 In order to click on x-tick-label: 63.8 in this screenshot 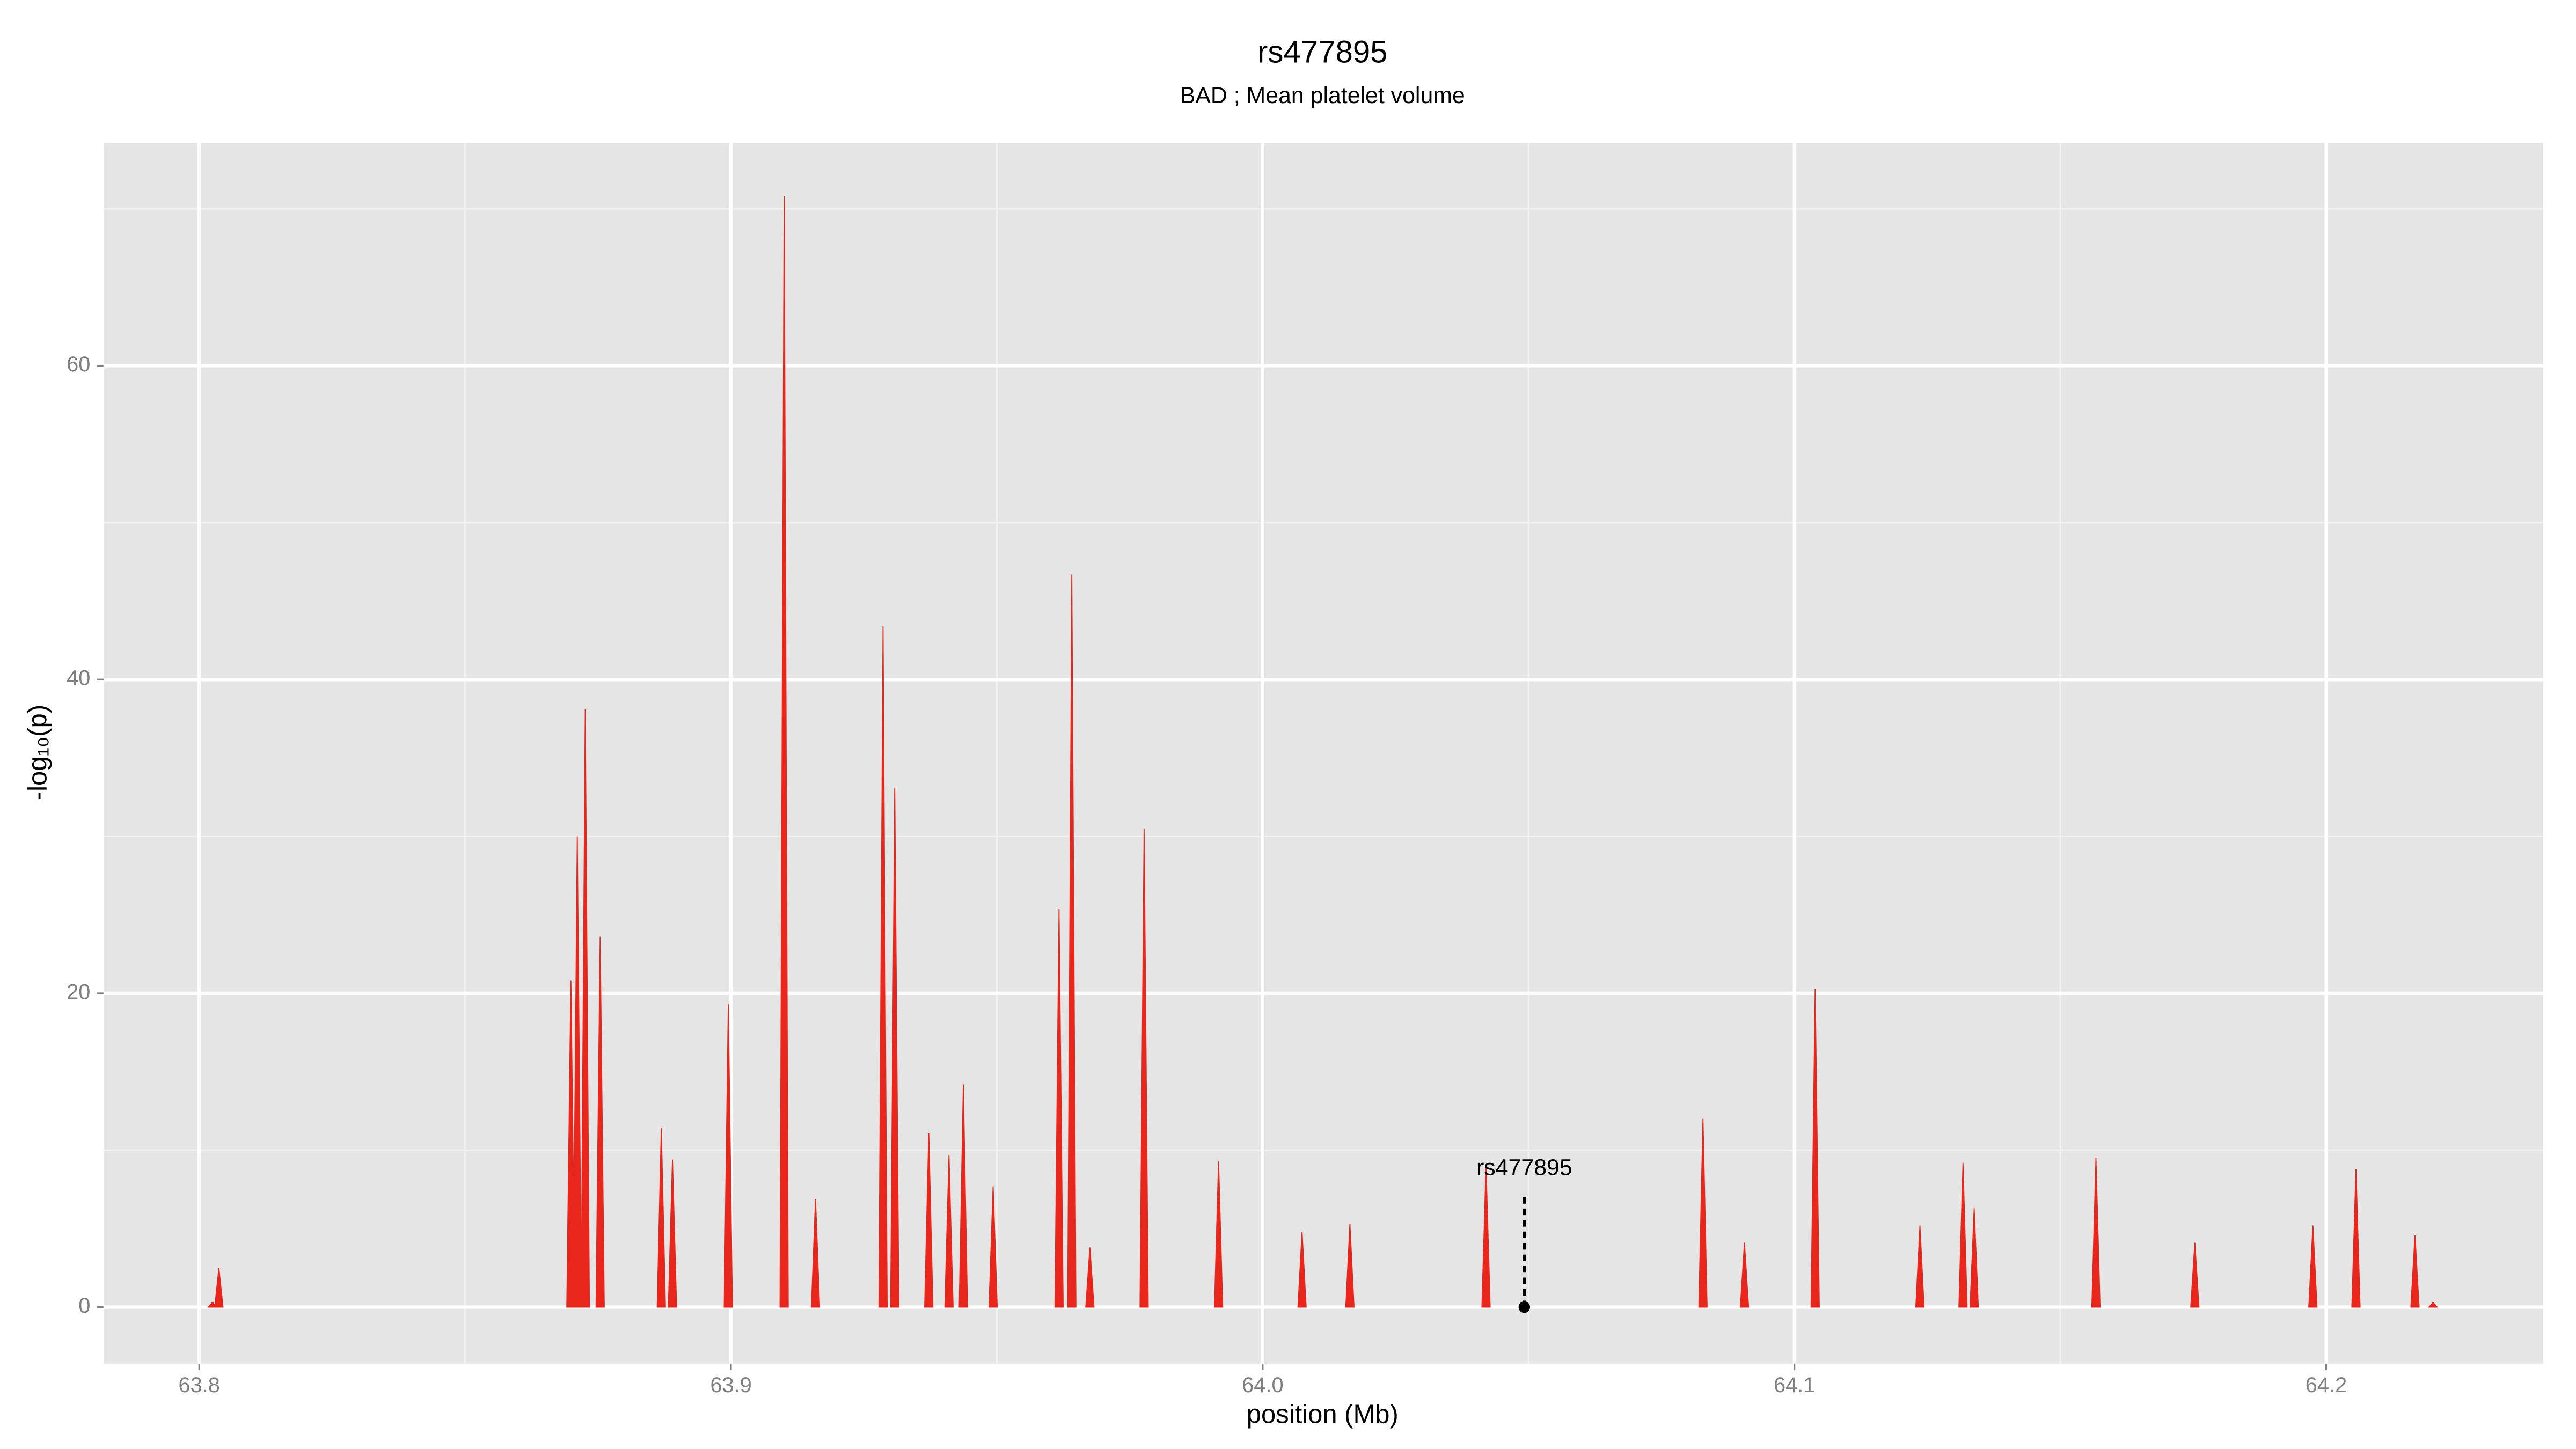, I will do `click(198, 1385)`.